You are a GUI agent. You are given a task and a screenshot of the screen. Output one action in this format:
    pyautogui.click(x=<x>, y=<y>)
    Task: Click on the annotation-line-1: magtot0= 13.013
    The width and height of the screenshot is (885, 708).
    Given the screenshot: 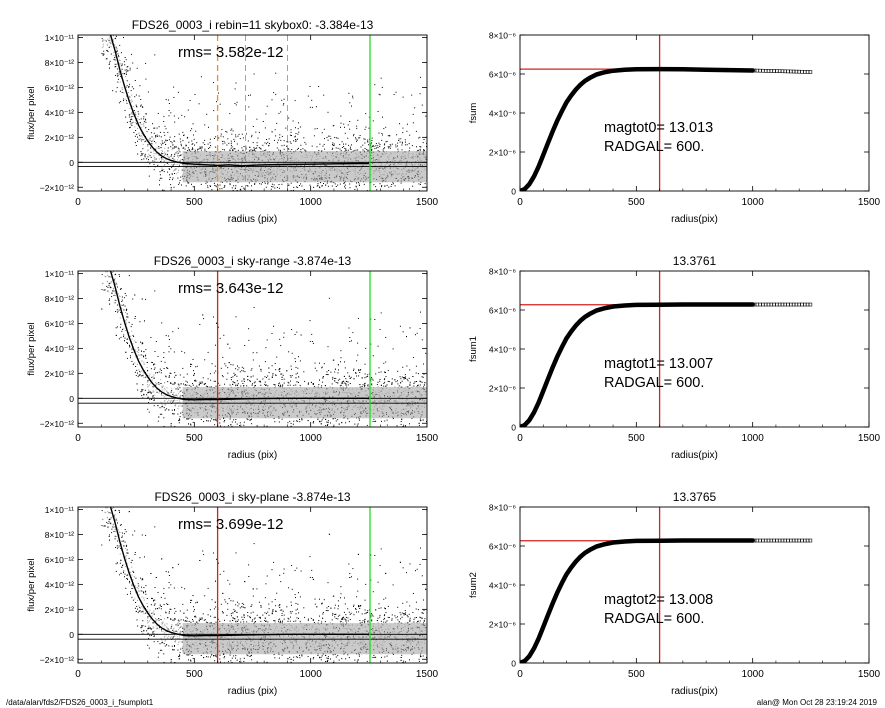 What is the action you would take?
    pyautogui.click(x=658, y=128)
    